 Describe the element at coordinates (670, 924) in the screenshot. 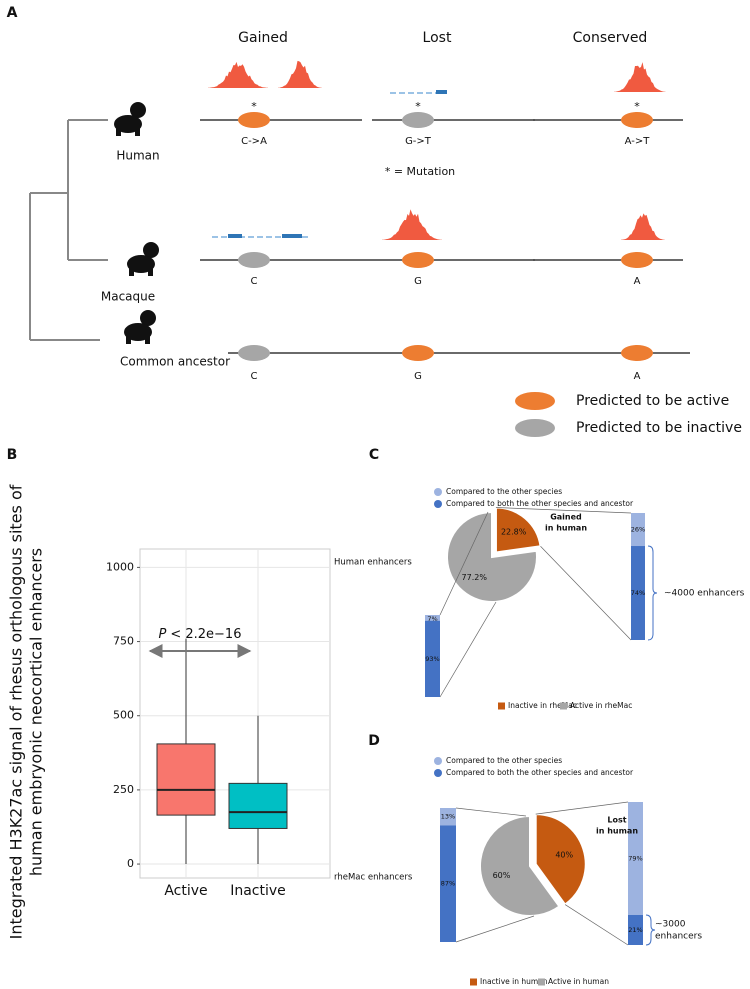

I see `label: ~3000` at that location.